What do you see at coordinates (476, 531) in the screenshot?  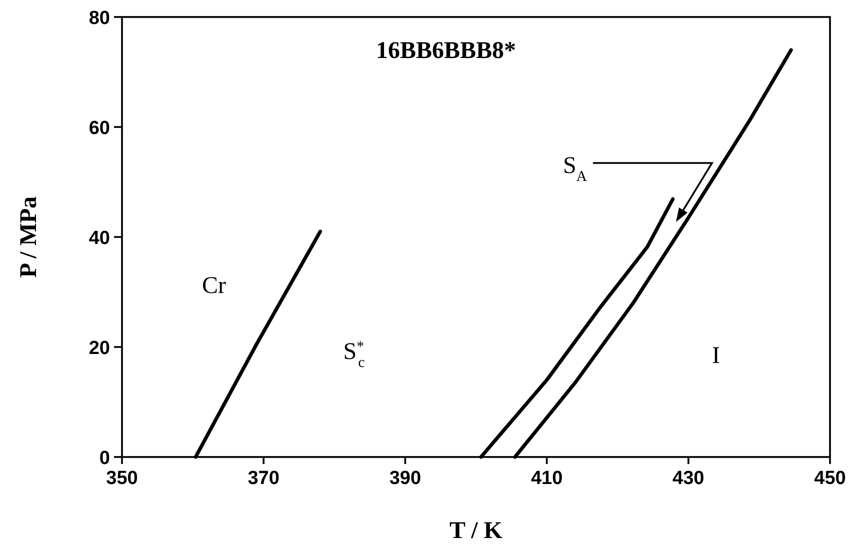 I see `x-axis-title: T / K` at bounding box center [476, 531].